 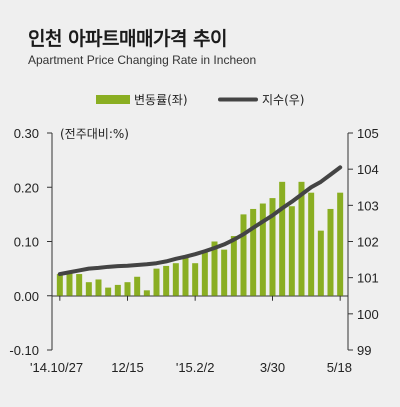 What do you see at coordinates (368, 314) in the screenshot?
I see `right-tick-label: 100` at bounding box center [368, 314].